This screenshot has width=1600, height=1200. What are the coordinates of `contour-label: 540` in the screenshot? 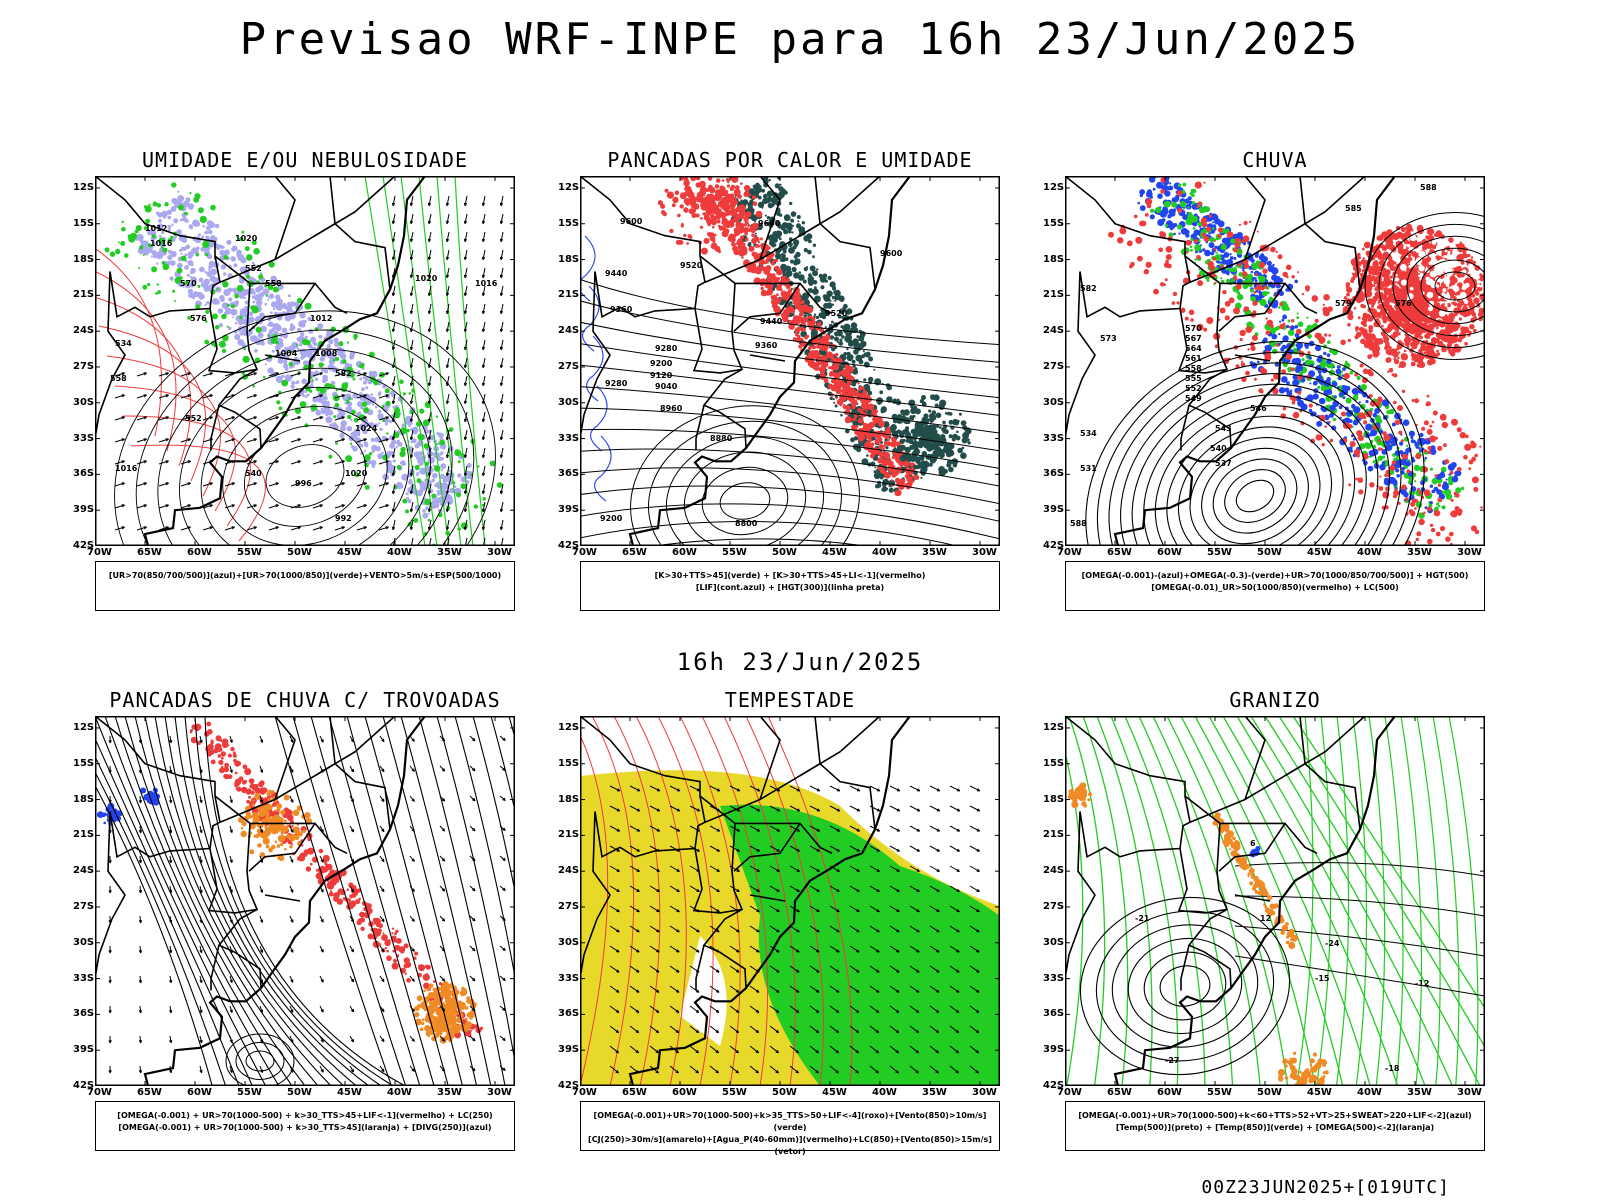 It's located at (253, 473).